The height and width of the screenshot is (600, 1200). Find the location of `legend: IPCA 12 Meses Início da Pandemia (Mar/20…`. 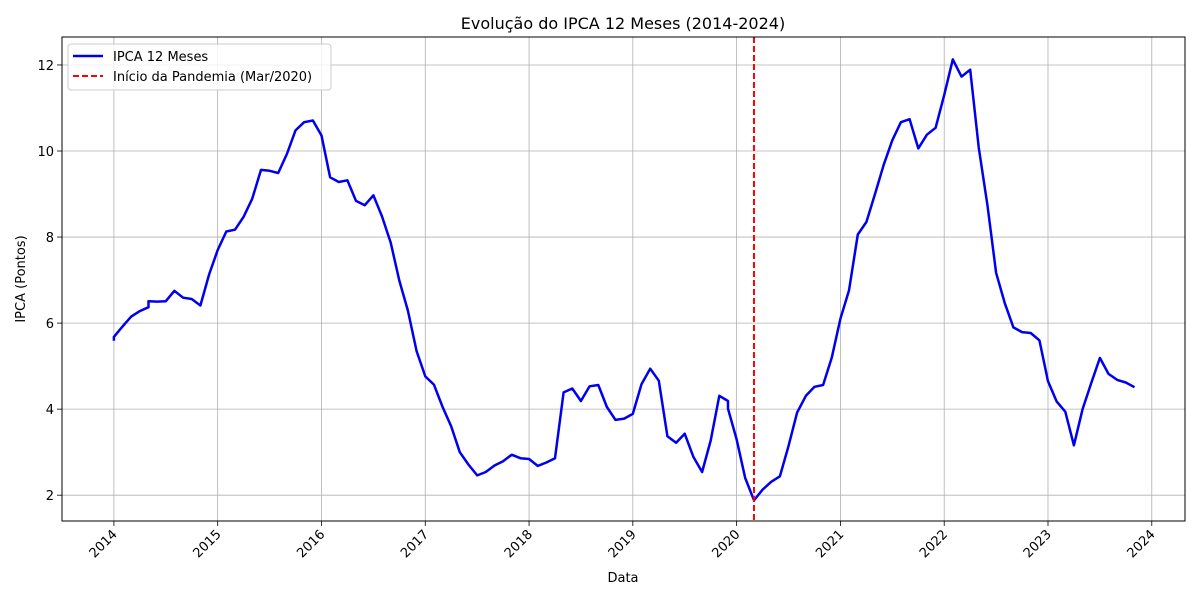

legend: IPCA 12 Meses Início da Pandemia (Mar/20… is located at coordinates (199, 67).